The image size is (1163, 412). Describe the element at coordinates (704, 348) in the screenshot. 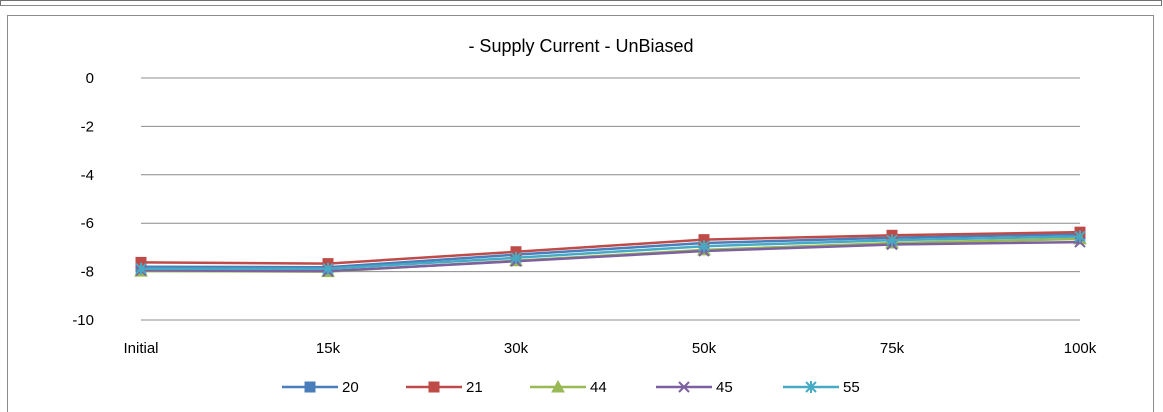

I see `x-tick-label: 50k` at that location.